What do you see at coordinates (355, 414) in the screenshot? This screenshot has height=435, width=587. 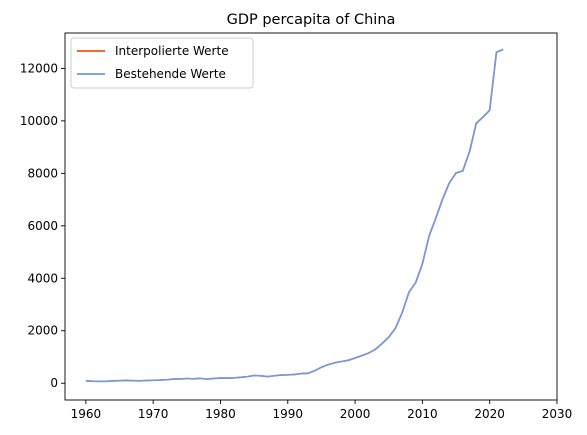 I see `x-tick-label: 2000` at bounding box center [355, 414].